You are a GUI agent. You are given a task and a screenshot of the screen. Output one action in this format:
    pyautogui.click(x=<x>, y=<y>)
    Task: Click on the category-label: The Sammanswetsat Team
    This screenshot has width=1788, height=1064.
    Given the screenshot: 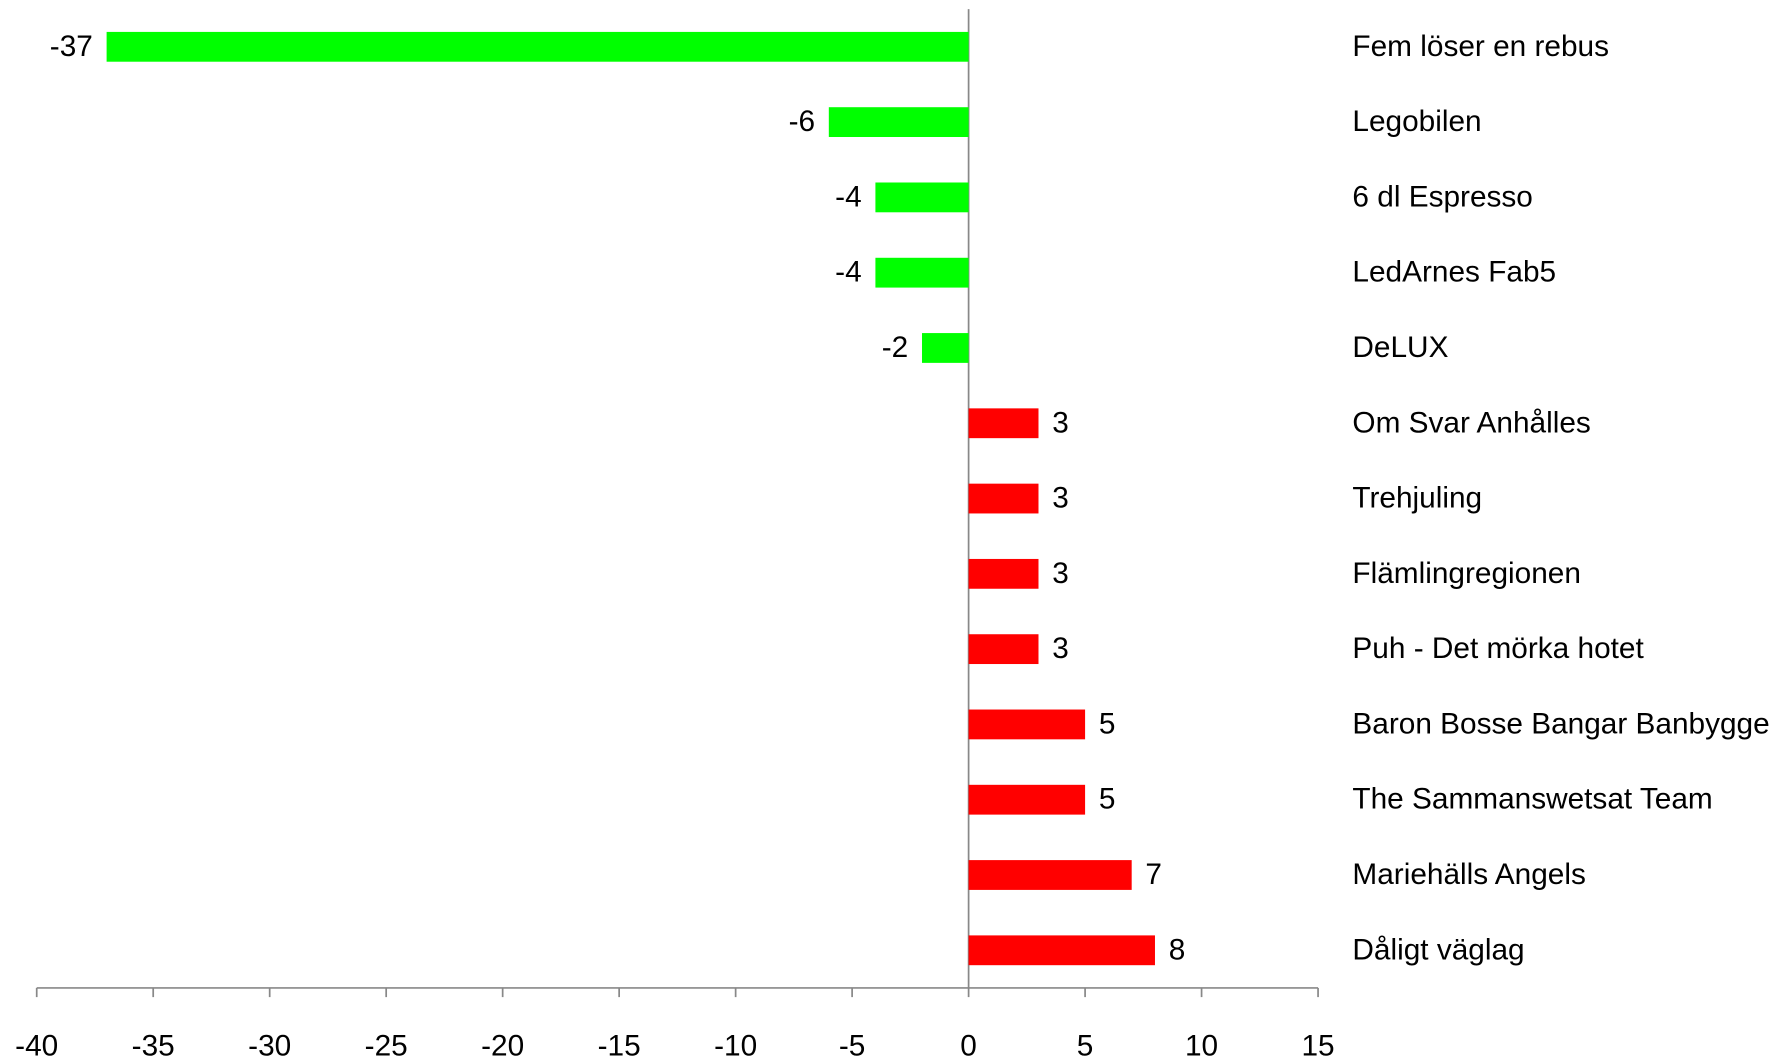 What is the action you would take?
    pyautogui.click(x=1532, y=799)
    